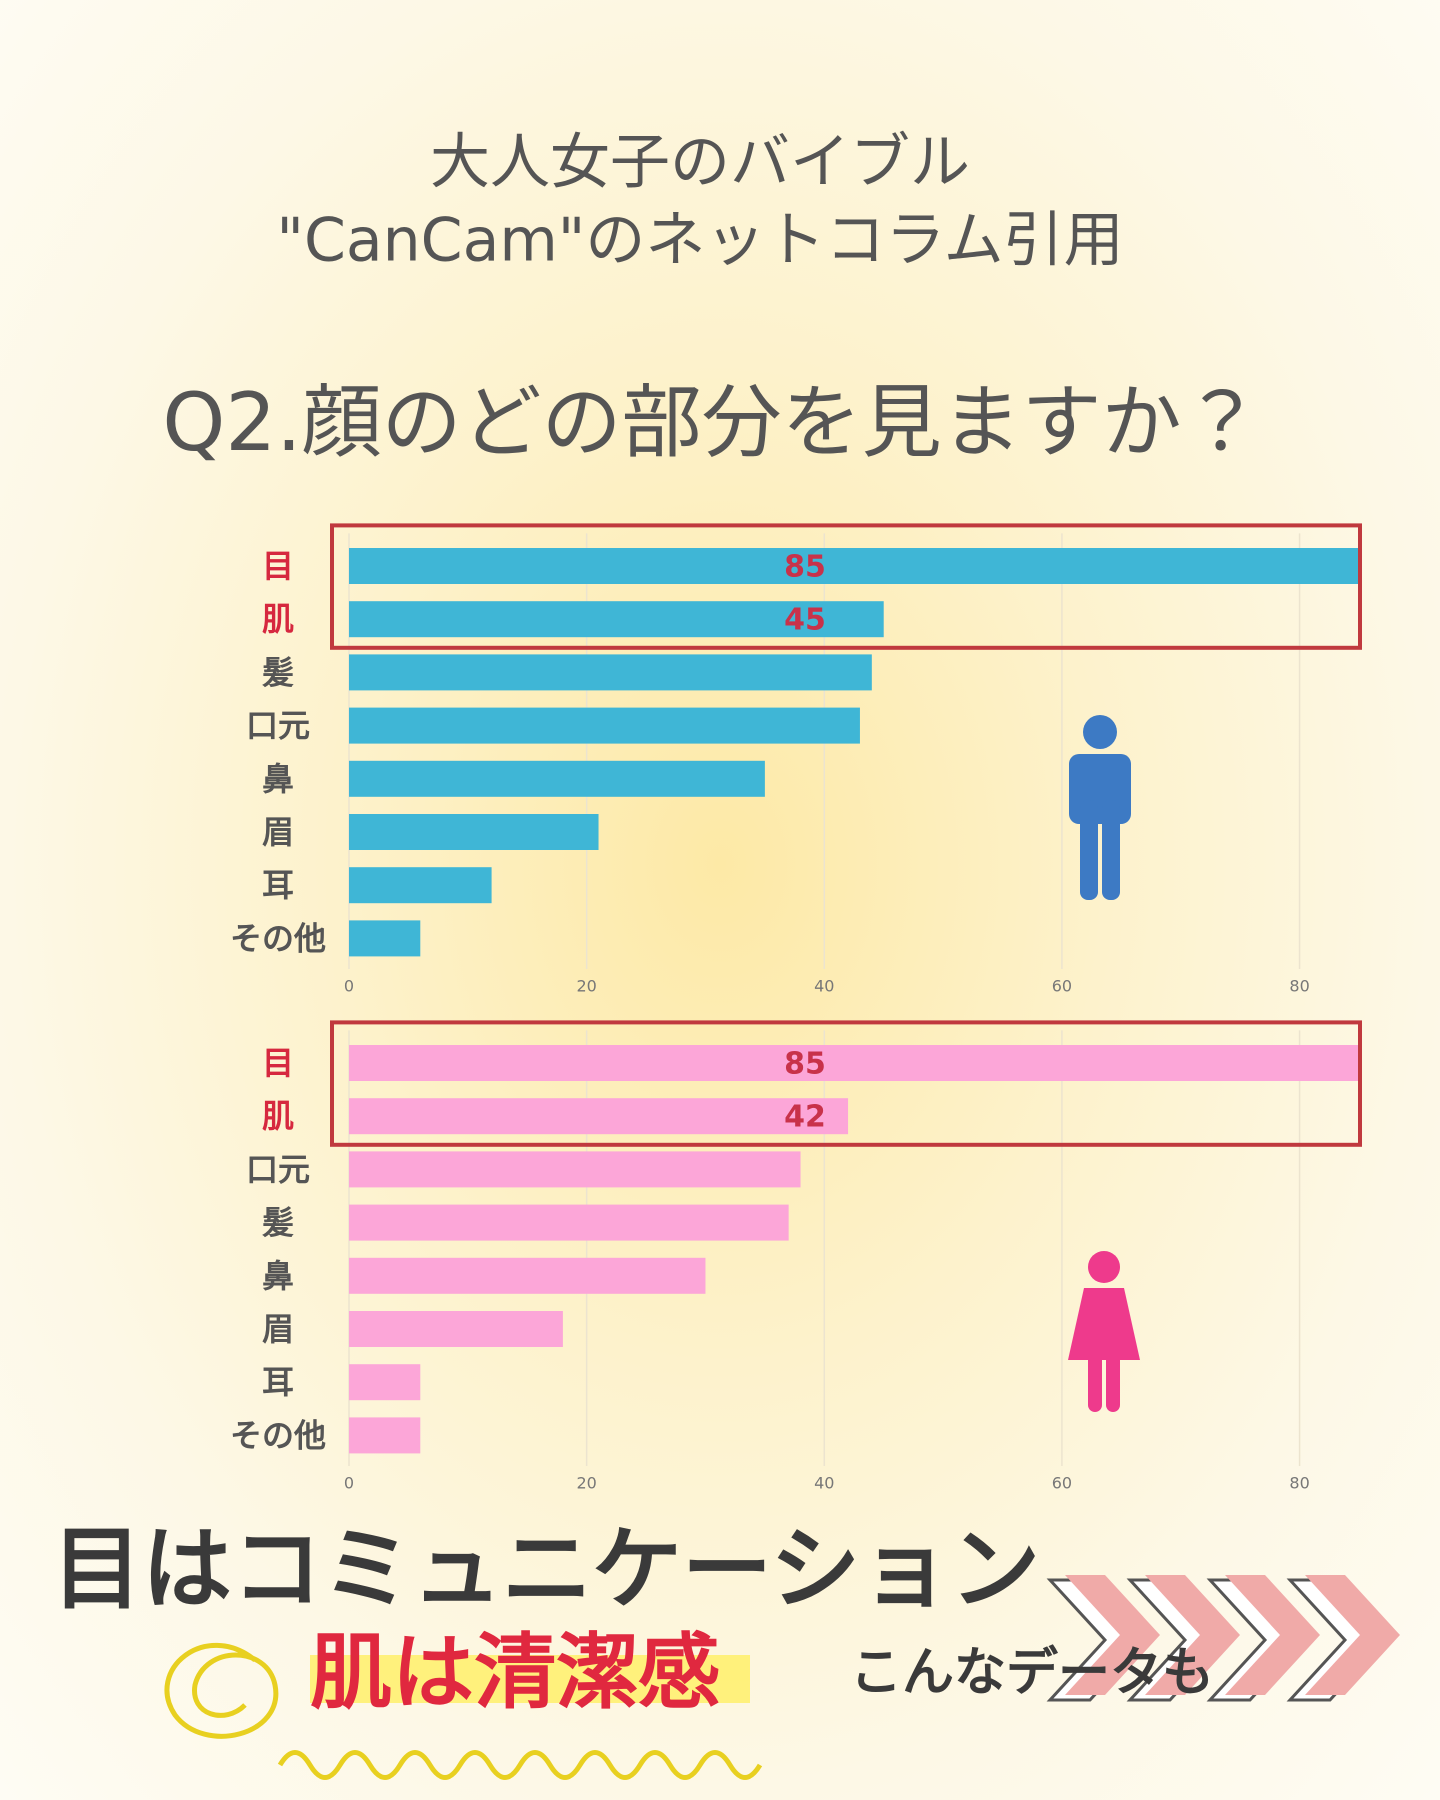  What do you see at coordinates (699, 241) in the screenshot?
I see `header-line: "CanCam"のネットコラム引用` at bounding box center [699, 241].